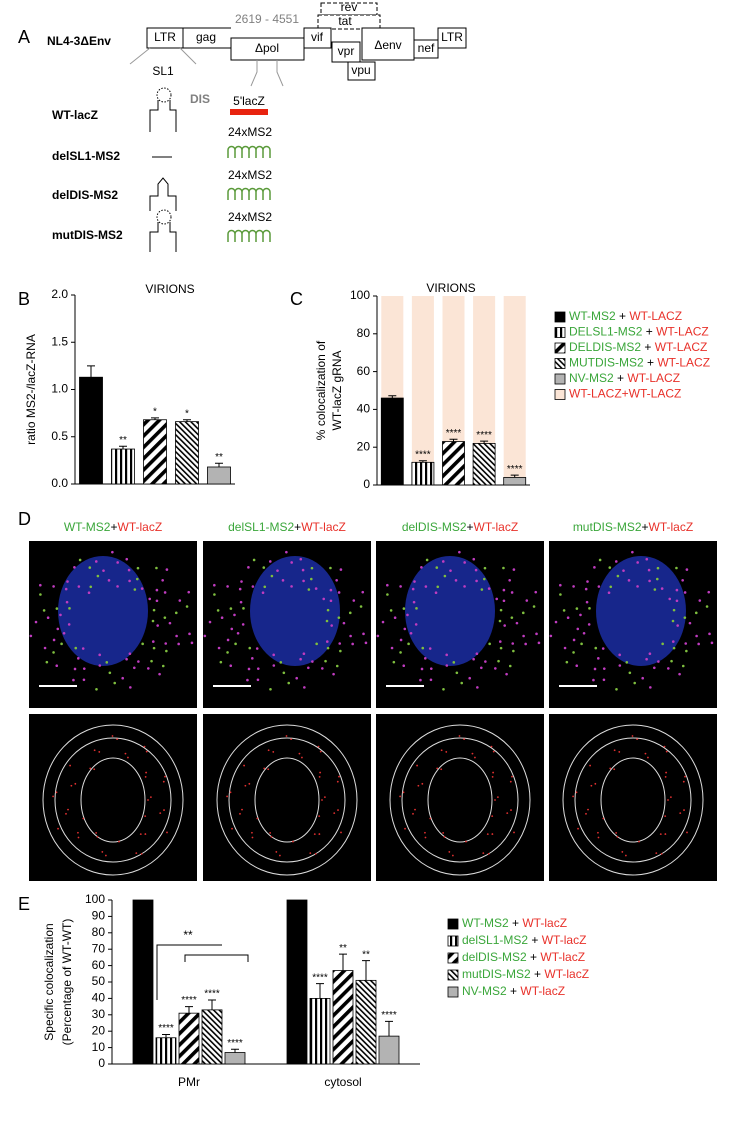 The width and height of the screenshot is (735, 1124). What do you see at coordinates (249, 101) in the screenshot?
I see `lacz-label: 5'lacZ` at bounding box center [249, 101].